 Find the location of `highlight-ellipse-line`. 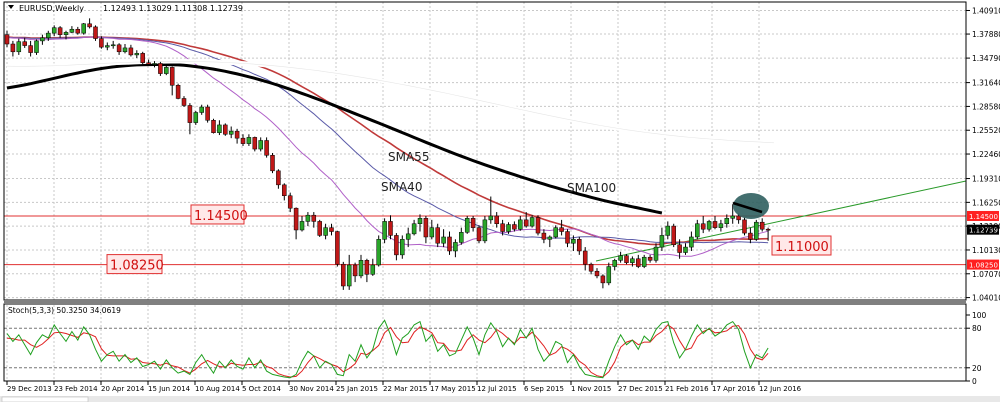

highlight-ellipse-line is located at coordinates (747, 207).